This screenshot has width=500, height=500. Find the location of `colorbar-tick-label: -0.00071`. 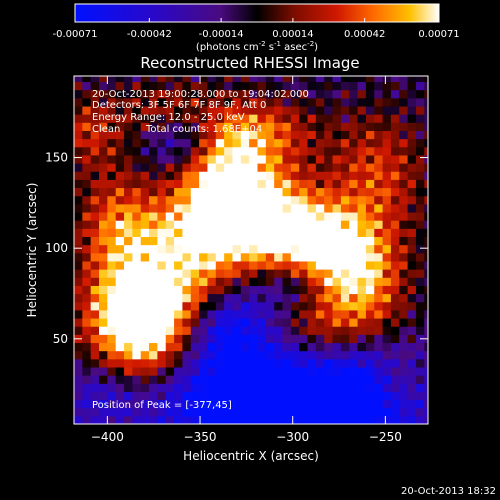

colorbar-tick-label: -0.00071 is located at coordinates (75, 34).